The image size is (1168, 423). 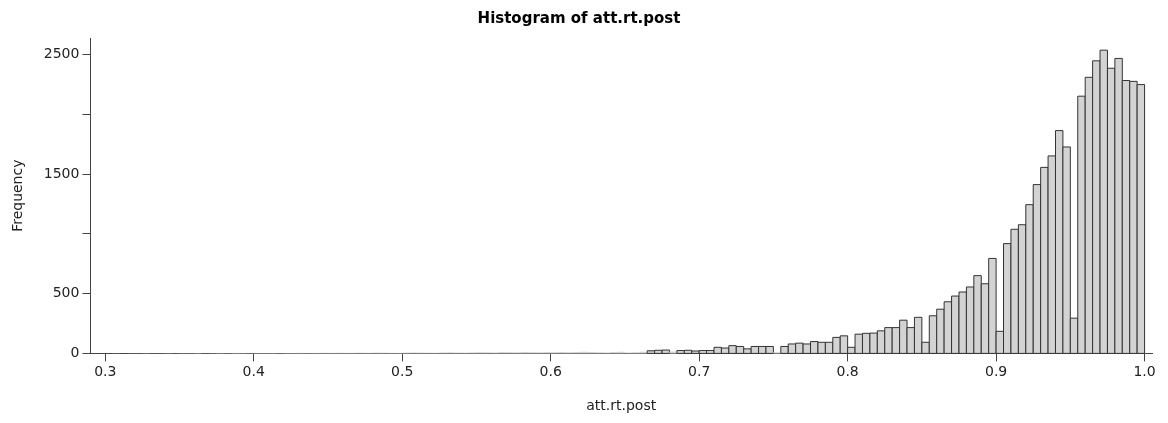 What do you see at coordinates (66, 292) in the screenshot?
I see `y-tick-label: 500` at bounding box center [66, 292].